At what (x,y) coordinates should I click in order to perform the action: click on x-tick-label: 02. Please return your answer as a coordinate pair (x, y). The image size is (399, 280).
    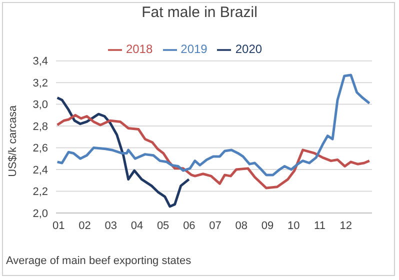
    Looking at the image, I should click on (84, 226).